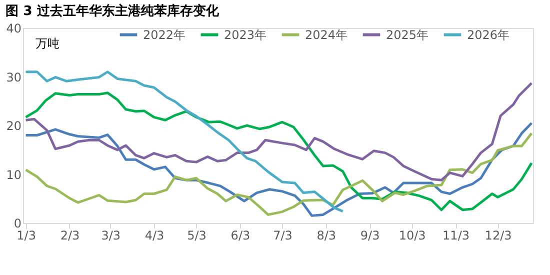 Image resolution: width=550 pixels, height=275 pixels. Describe the element at coordinates (111, 235) in the screenshot. I see `x-tick-label: 3/3` at that location.